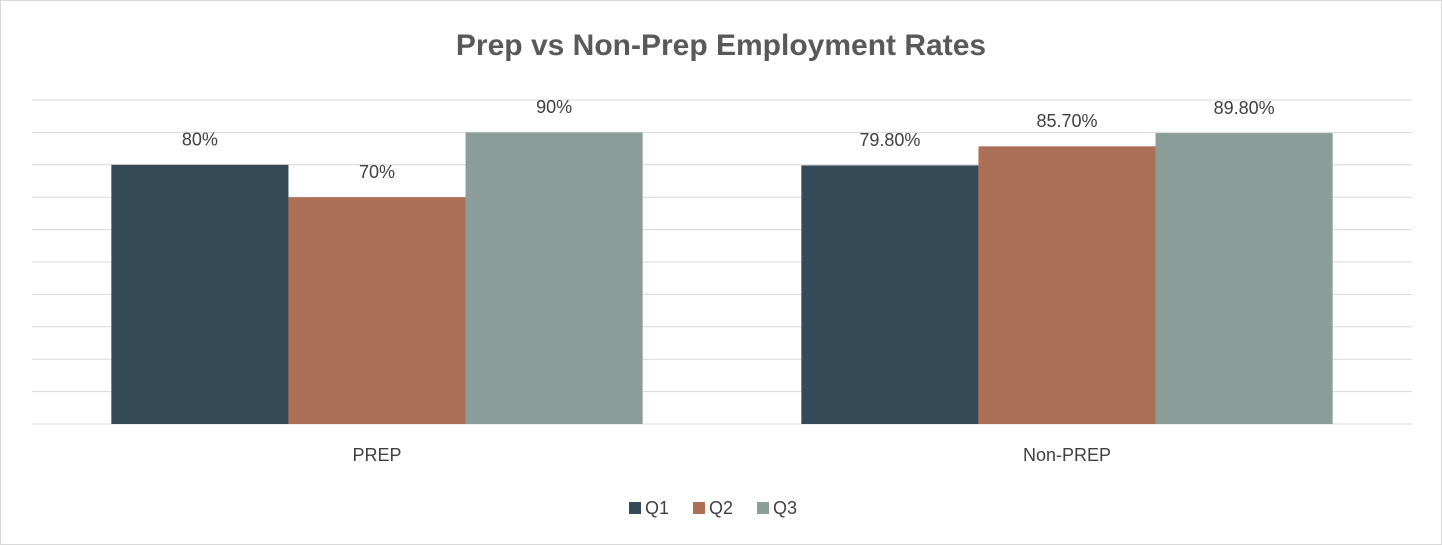  What do you see at coordinates (785, 508) in the screenshot?
I see `legend-label: Q3` at bounding box center [785, 508].